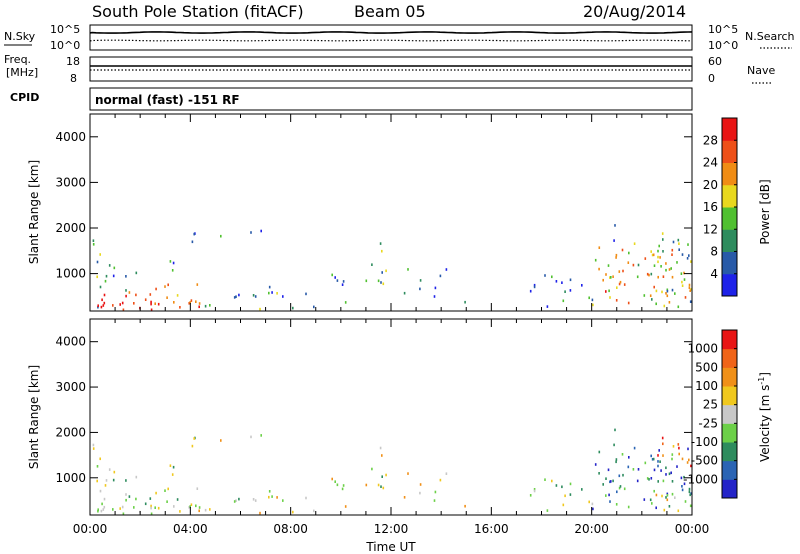  What do you see at coordinates (65, 29) in the screenshot?
I see `nsky-tick-top: 10^5` at bounding box center [65, 29].